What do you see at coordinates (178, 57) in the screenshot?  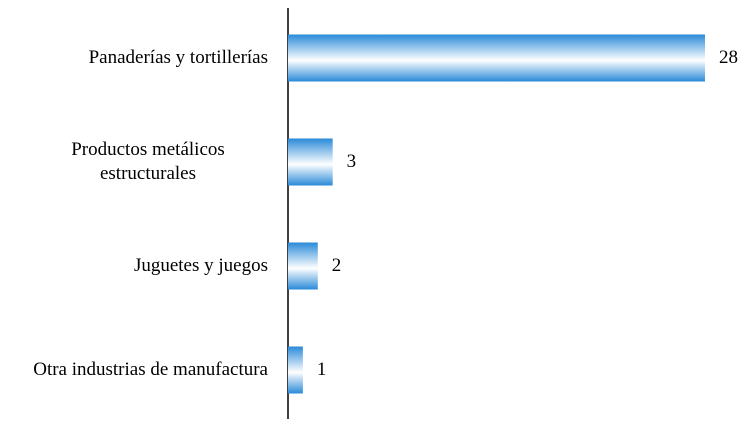 I see `category-text: Panaderías y tortillerías` at bounding box center [178, 57].